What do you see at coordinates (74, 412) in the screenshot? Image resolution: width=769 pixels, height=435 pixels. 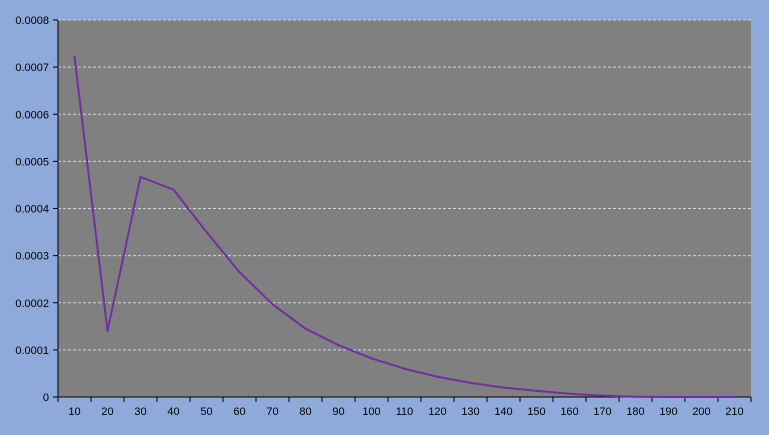 I see `x-tick-label: 10` at bounding box center [74, 412].